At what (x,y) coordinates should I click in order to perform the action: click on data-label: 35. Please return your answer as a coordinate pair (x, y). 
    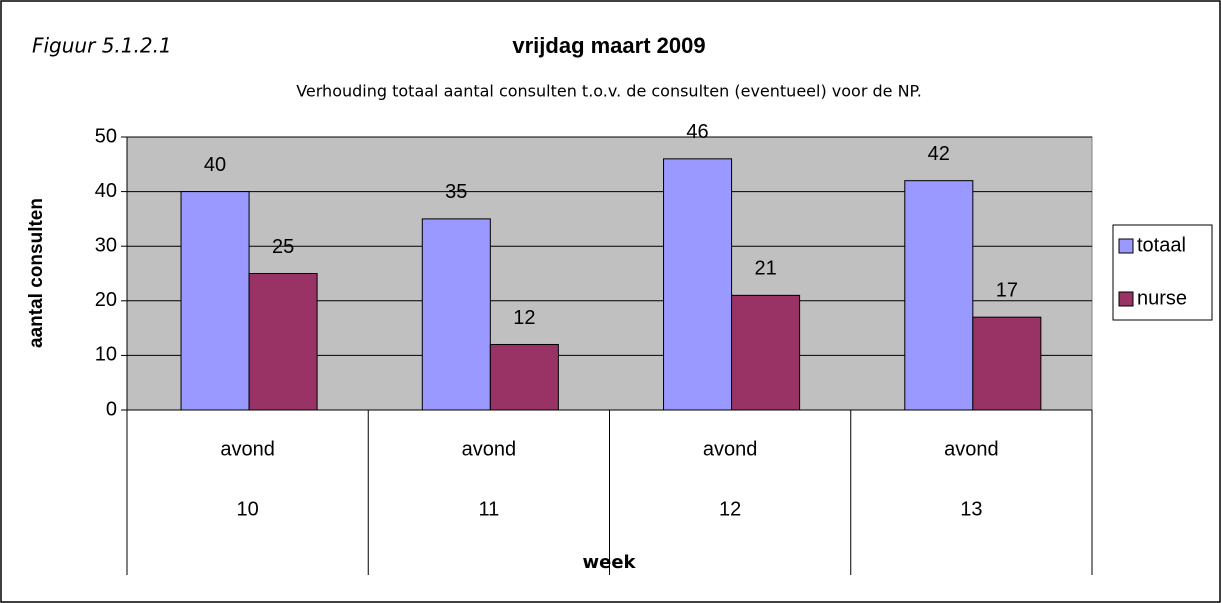
    Looking at the image, I should click on (456, 192).